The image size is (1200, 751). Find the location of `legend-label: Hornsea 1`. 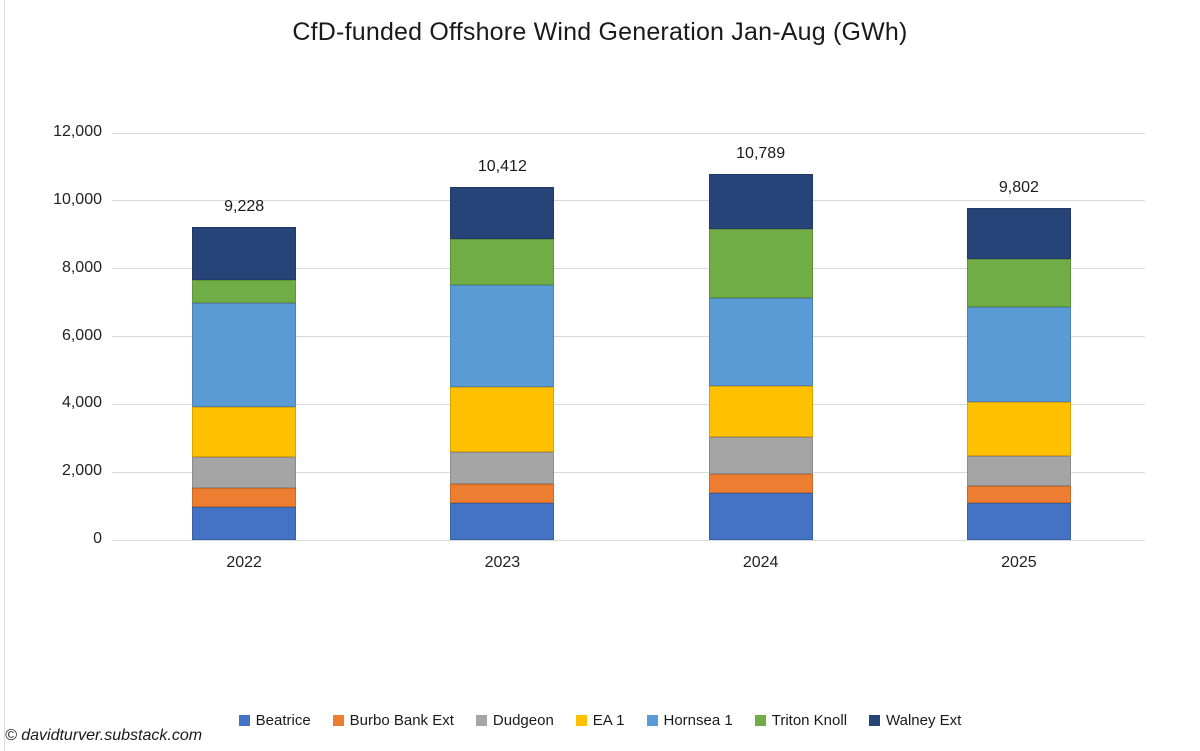

legend-label: Hornsea 1 is located at coordinates (698, 720).